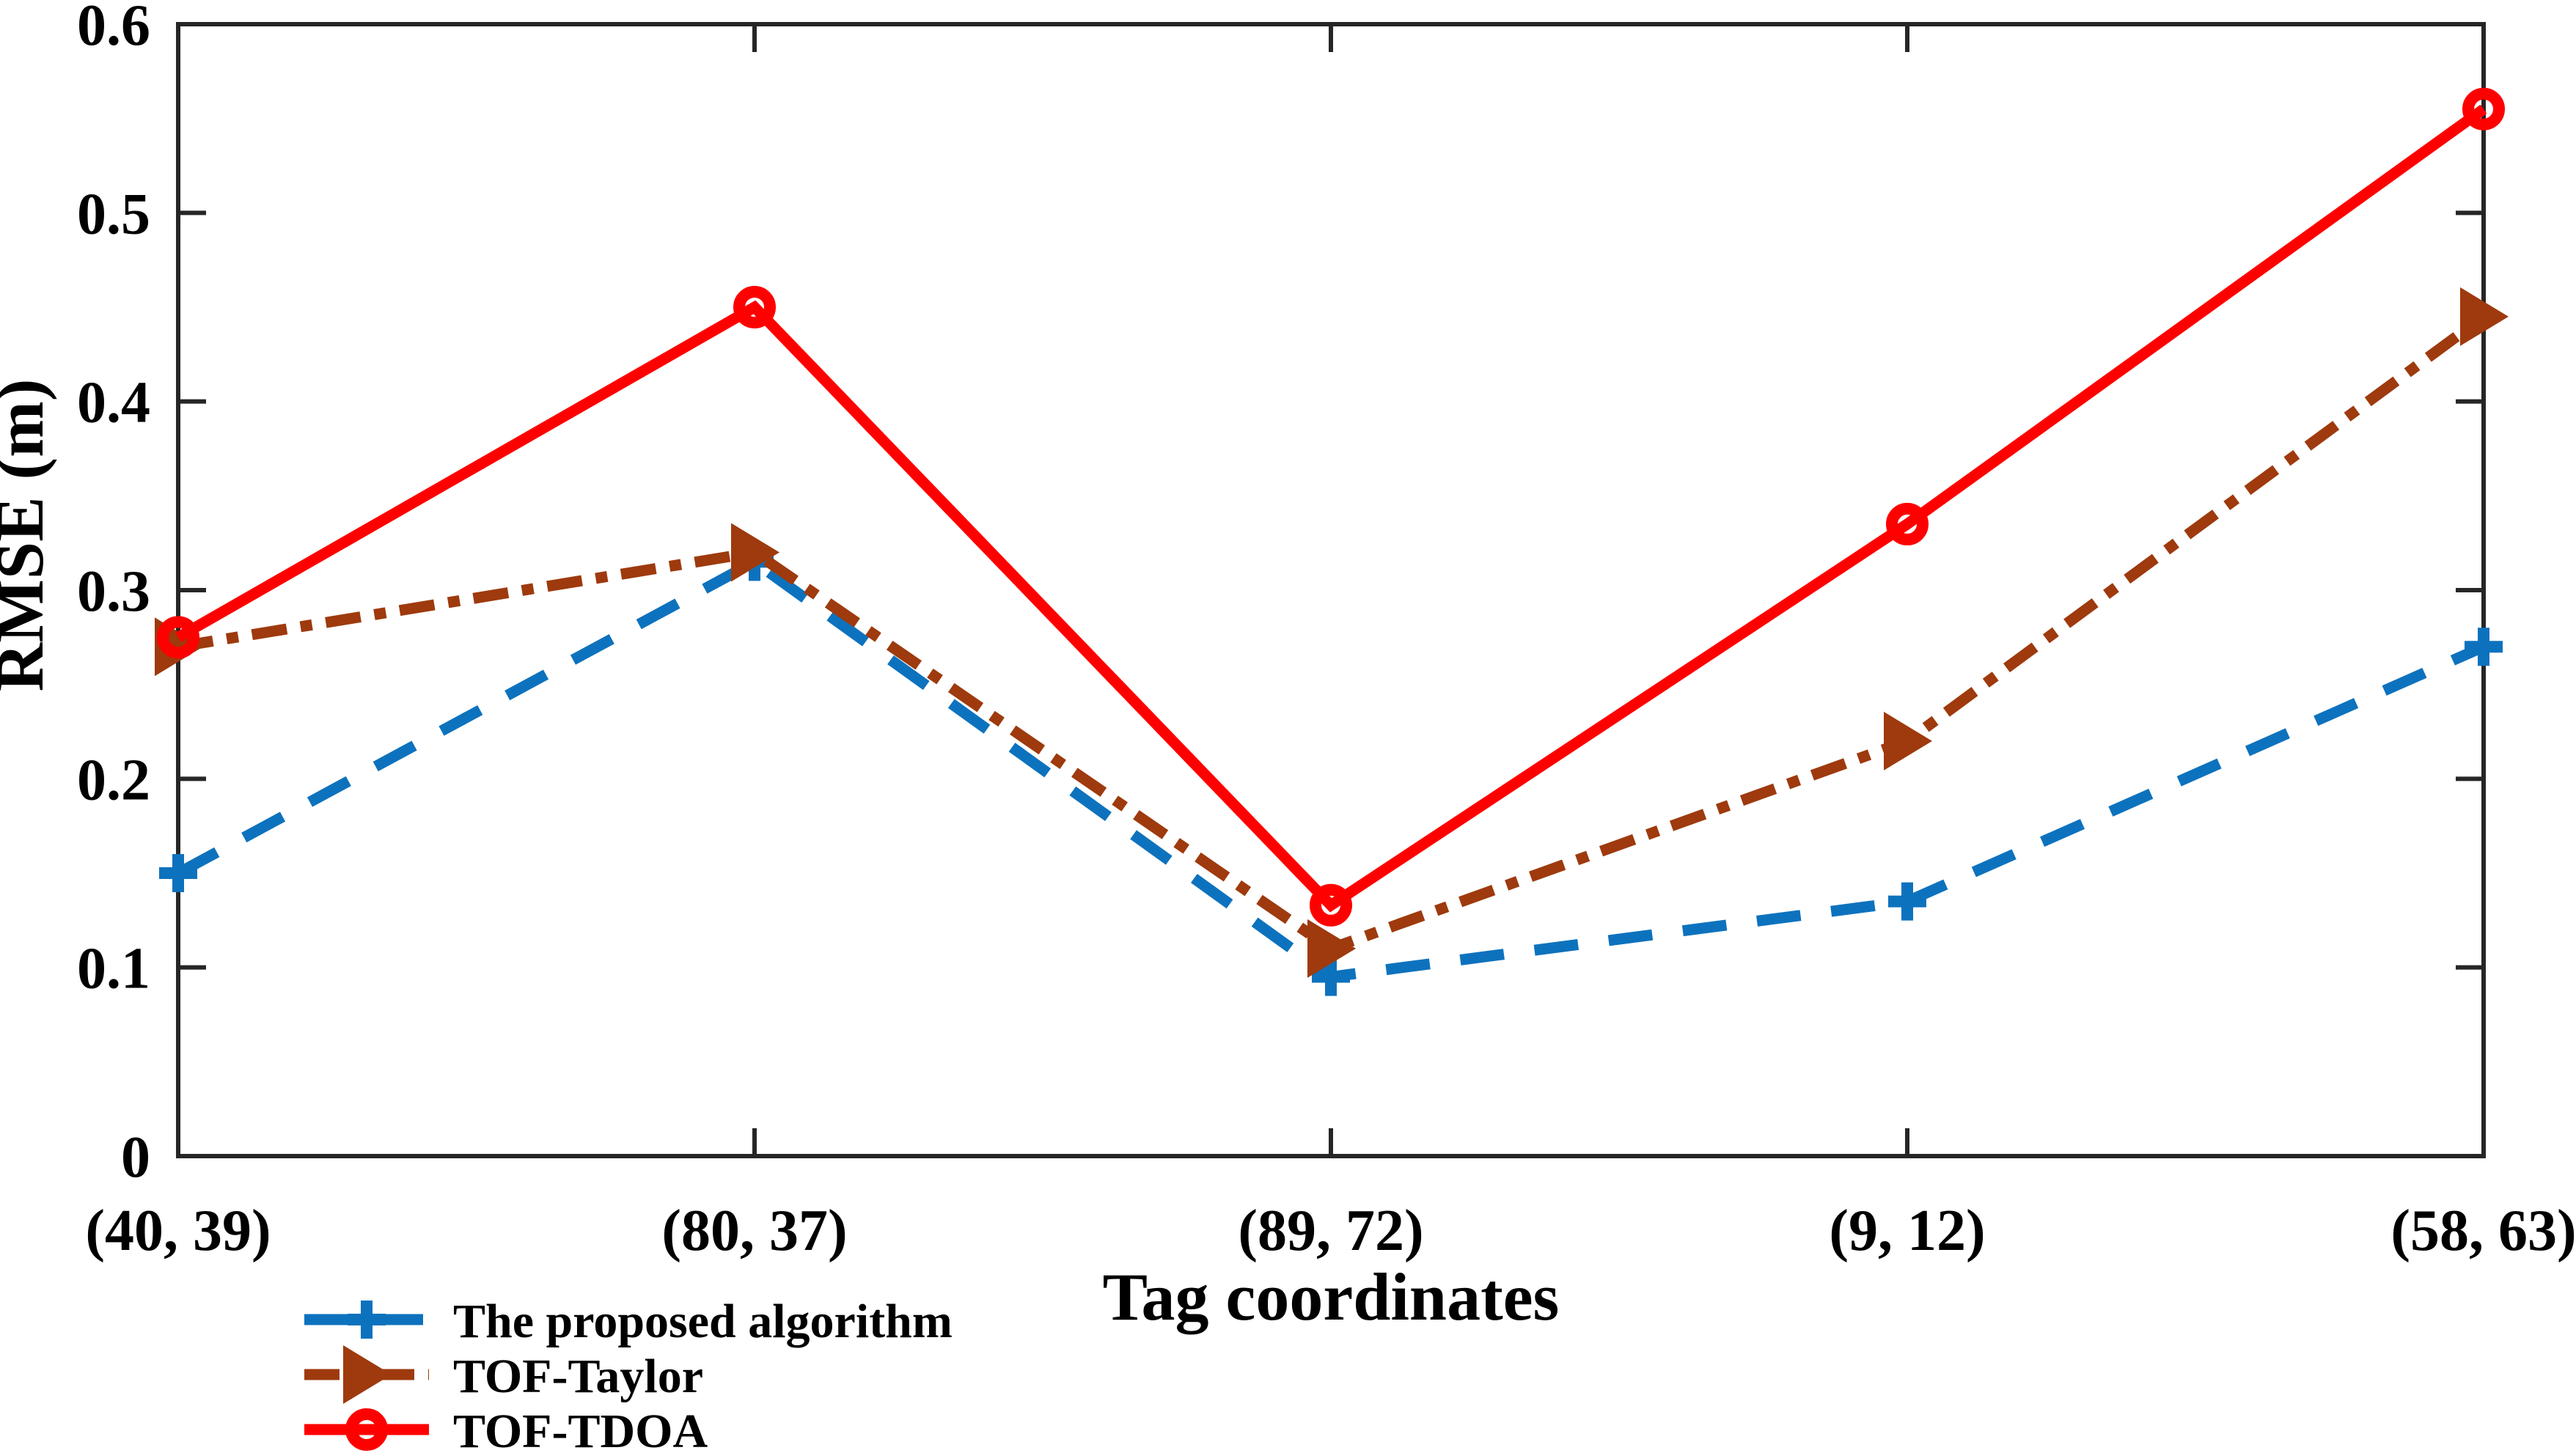 The image size is (2576, 1453). What do you see at coordinates (114, 780) in the screenshot?
I see `y-tick-label: 0.2` at bounding box center [114, 780].